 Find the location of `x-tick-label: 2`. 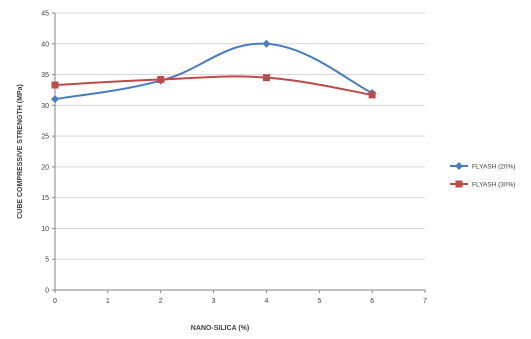

x-tick-label: 2 is located at coordinates (161, 301).